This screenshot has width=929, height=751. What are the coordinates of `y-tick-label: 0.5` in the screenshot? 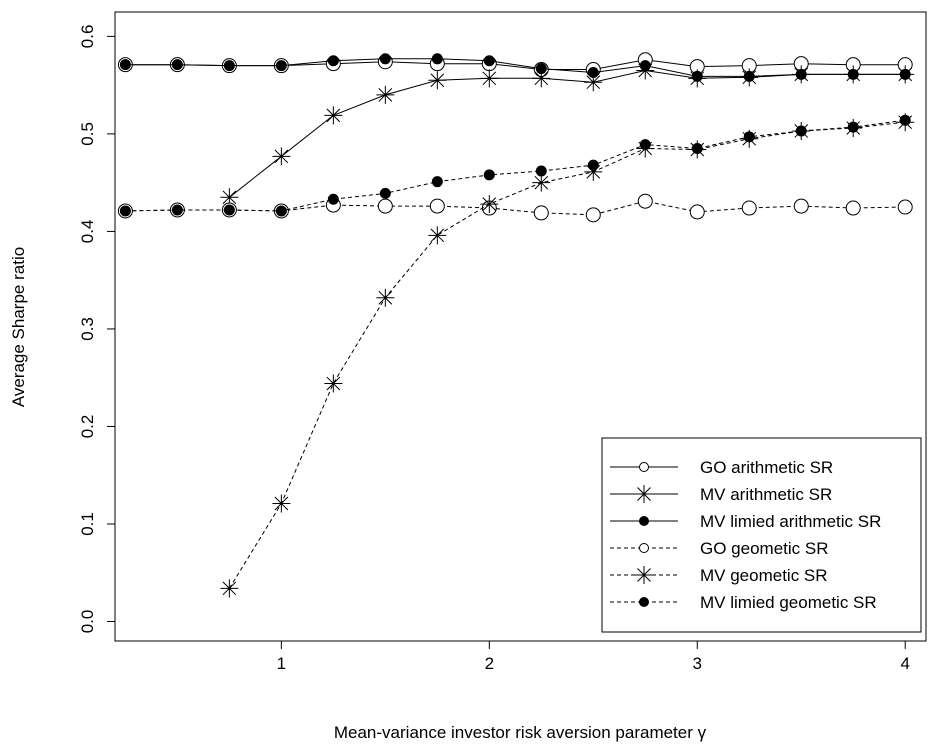 It's located at (87, 134).